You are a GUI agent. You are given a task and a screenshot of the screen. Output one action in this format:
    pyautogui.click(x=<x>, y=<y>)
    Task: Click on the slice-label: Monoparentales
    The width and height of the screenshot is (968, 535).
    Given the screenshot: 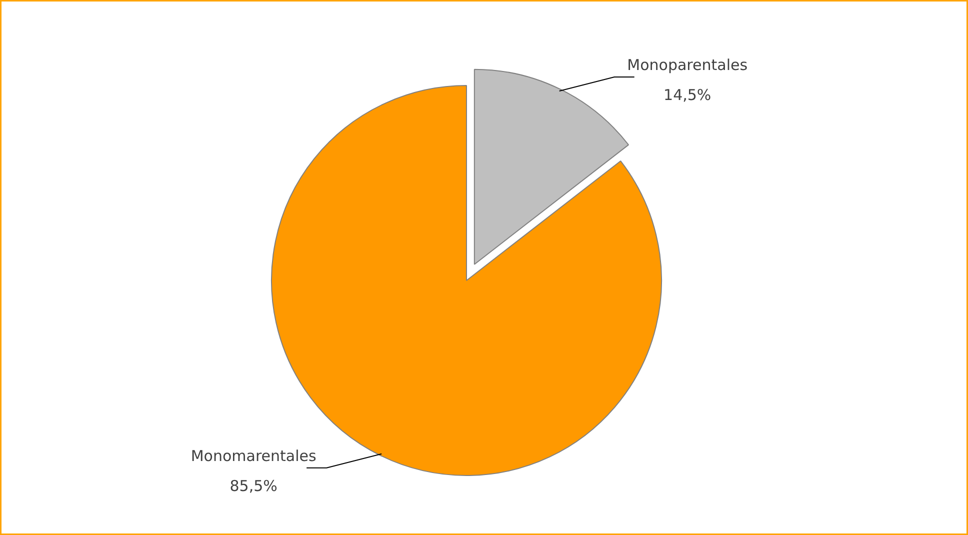 What is the action you would take?
    pyautogui.click(x=687, y=65)
    